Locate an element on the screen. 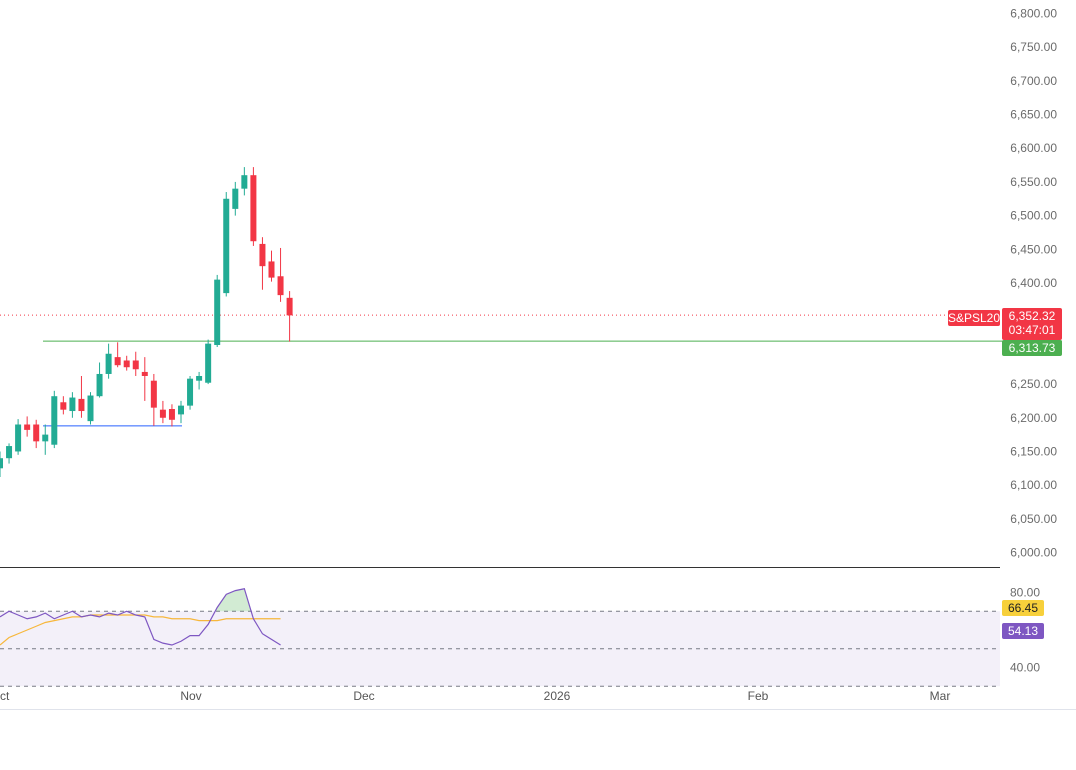 Image resolution: width=1076 pixels, height=770 pixels. y-tick-label: 6,100.00 is located at coordinates (1033, 485).